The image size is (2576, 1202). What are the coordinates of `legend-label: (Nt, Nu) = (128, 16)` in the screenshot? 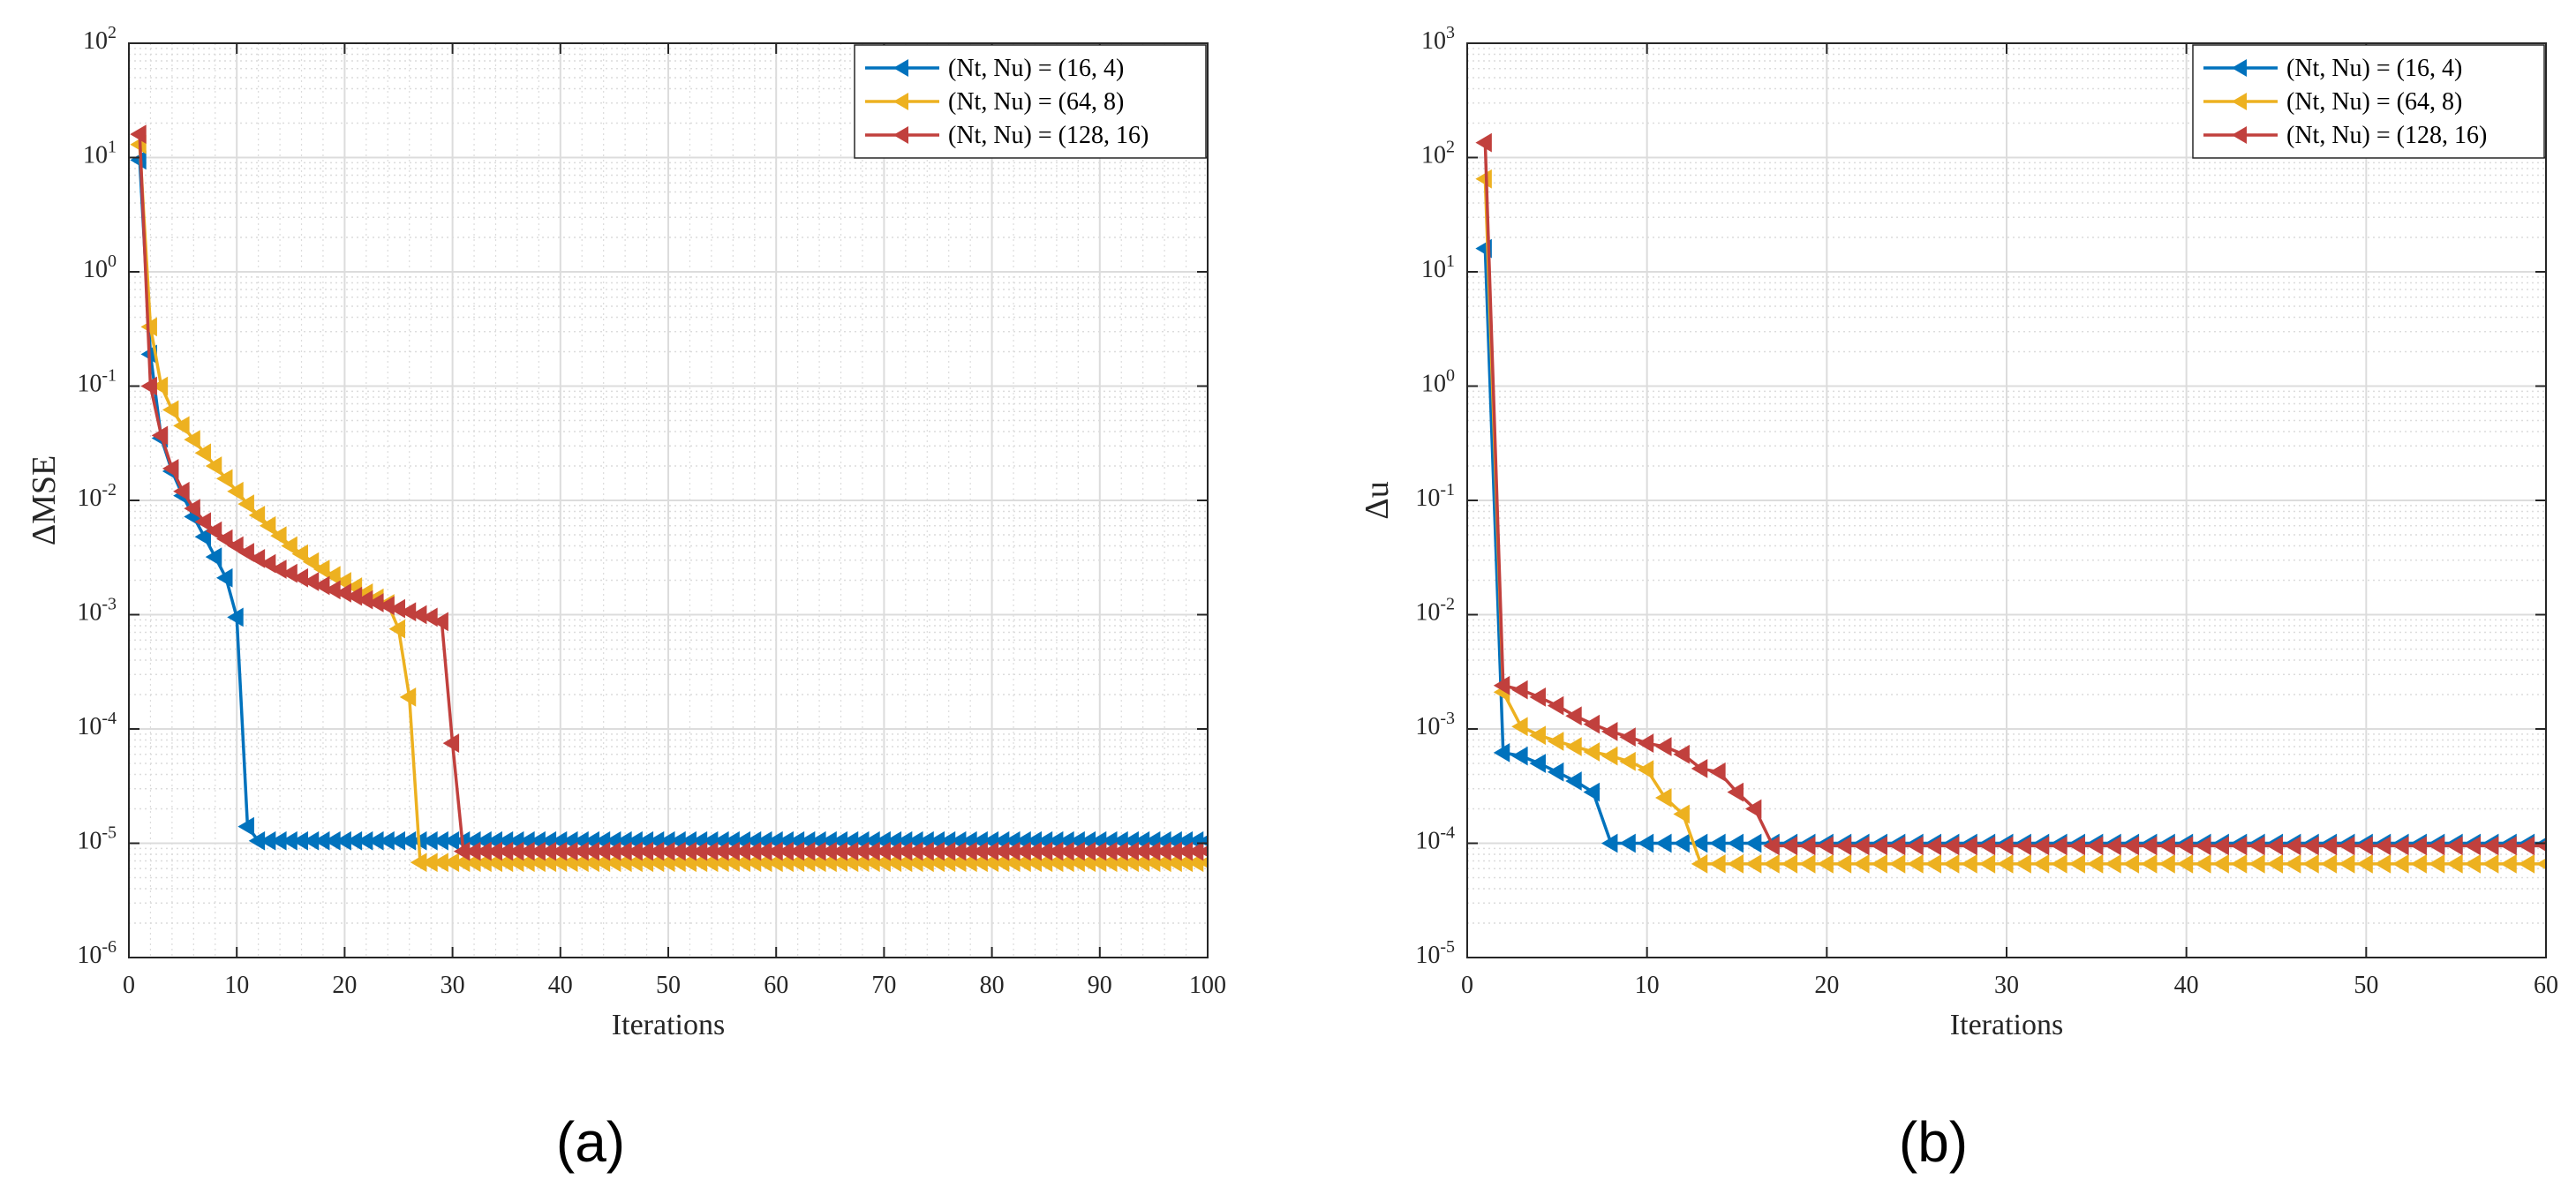 It's located at (2387, 135).